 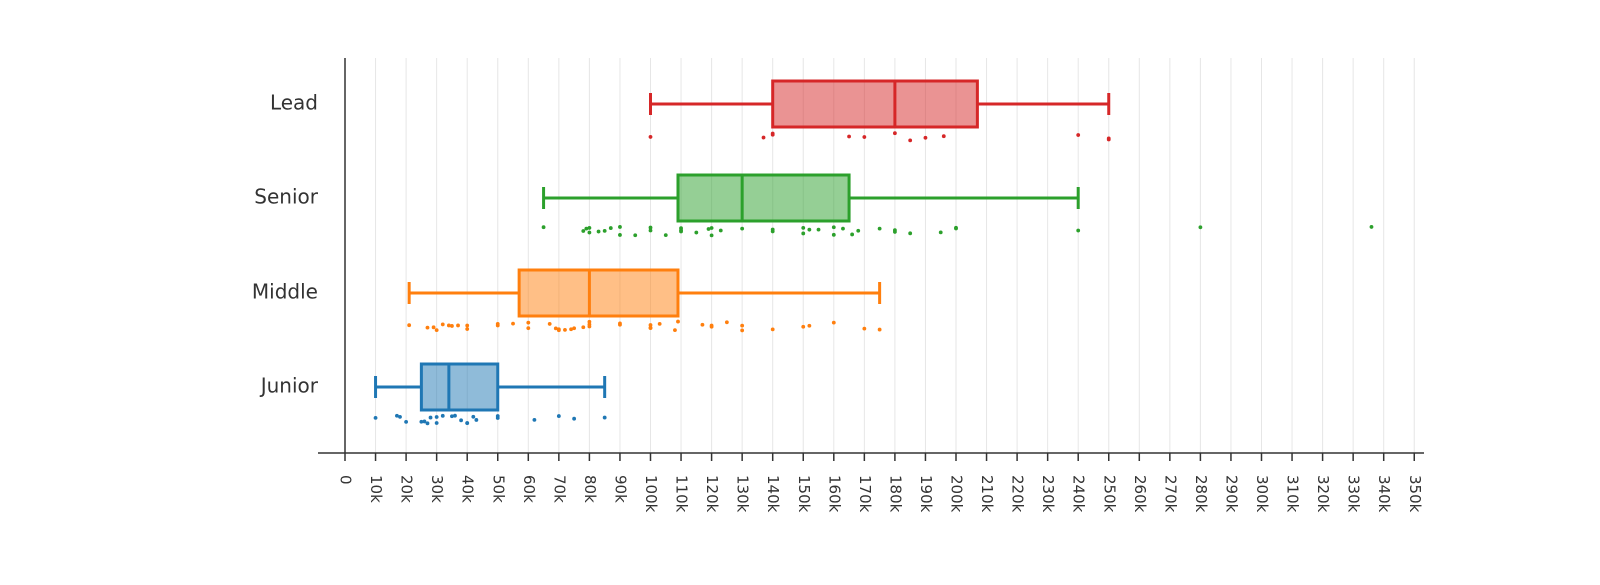 I want to click on box-series-middle: Middle, so click(x=567, y=300).